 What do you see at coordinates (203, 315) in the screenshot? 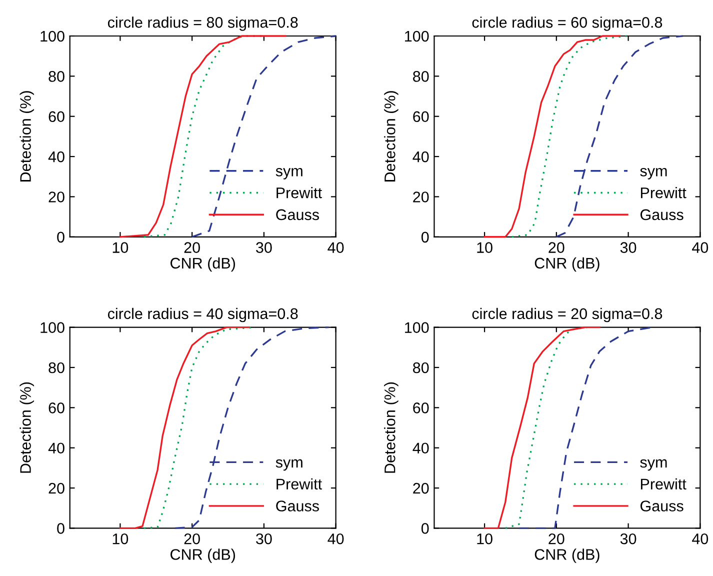
I see `chart-title: circle radius = 40 sigma=0.8` at bounding box center [203, 315].